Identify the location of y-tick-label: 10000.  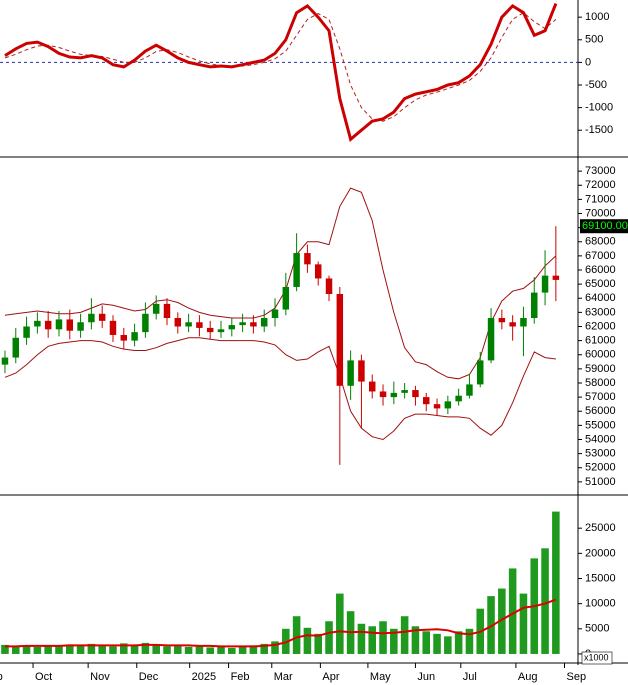
(600, 604).